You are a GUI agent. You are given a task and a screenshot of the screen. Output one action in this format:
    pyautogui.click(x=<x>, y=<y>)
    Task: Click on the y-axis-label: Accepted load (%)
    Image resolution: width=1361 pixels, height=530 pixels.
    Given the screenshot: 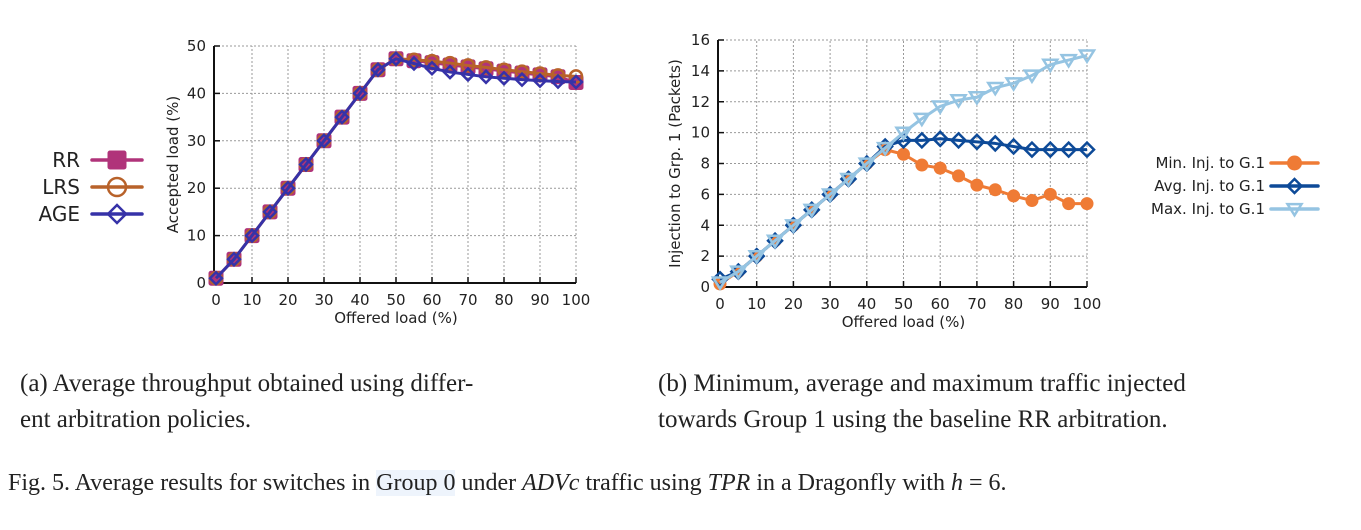 What is the action you would take?
    pyautogui.click(x=173, y=164)
    